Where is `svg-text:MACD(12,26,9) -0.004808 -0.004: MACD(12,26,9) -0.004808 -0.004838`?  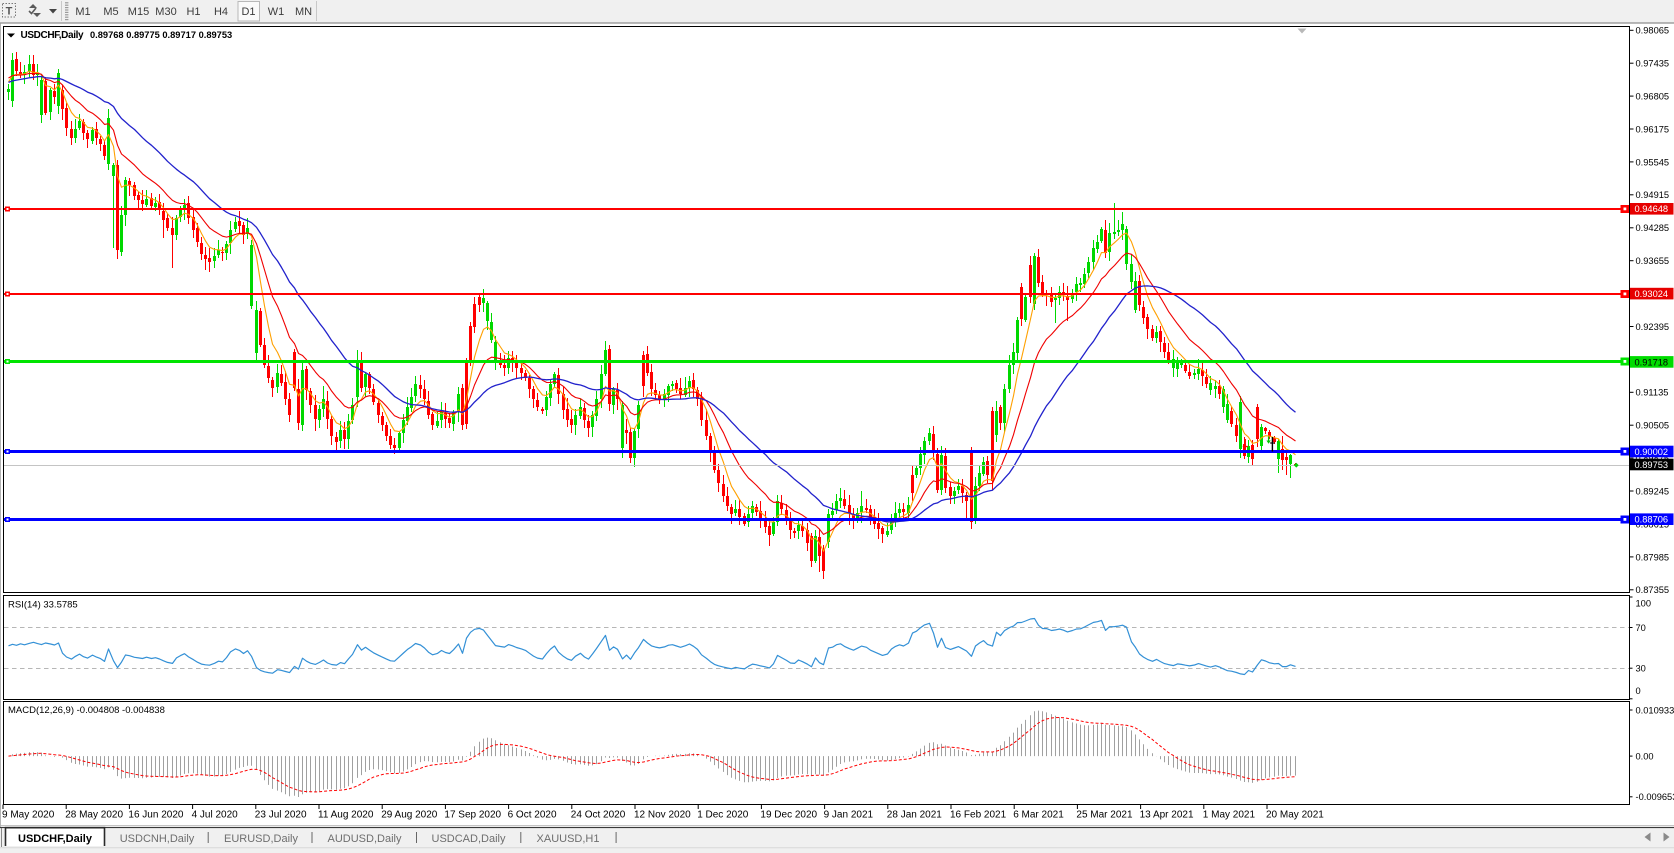
svg-text:MACD(12,26,9) -0.004808 -0.004: MACD(12,26,9) -0.004808 -0.004838 is located at coordinates (86, 710).